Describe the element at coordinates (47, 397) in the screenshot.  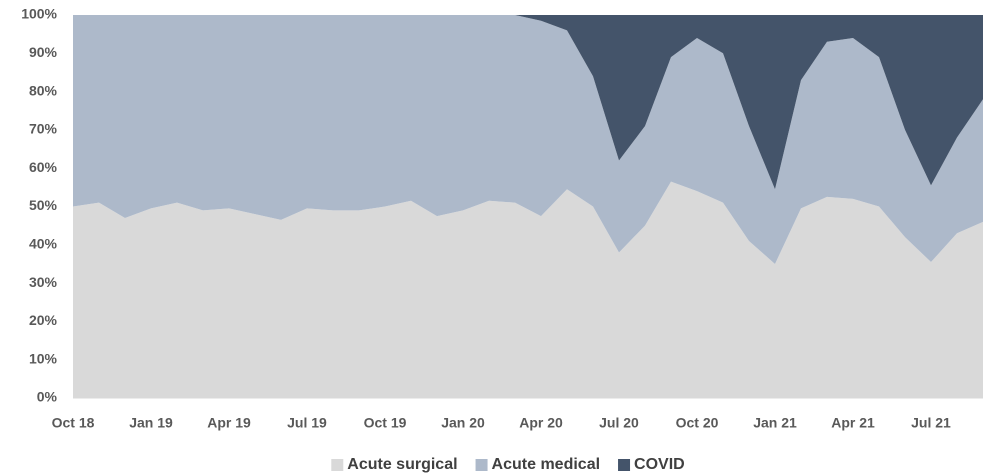
I see `y-tick-label: 0%` at that location.